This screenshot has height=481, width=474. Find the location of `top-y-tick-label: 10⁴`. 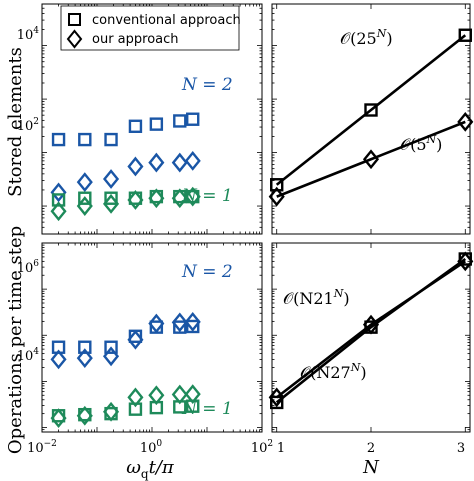

top-y-tick-label: 10⁴ is located at coordinates (28, 34).